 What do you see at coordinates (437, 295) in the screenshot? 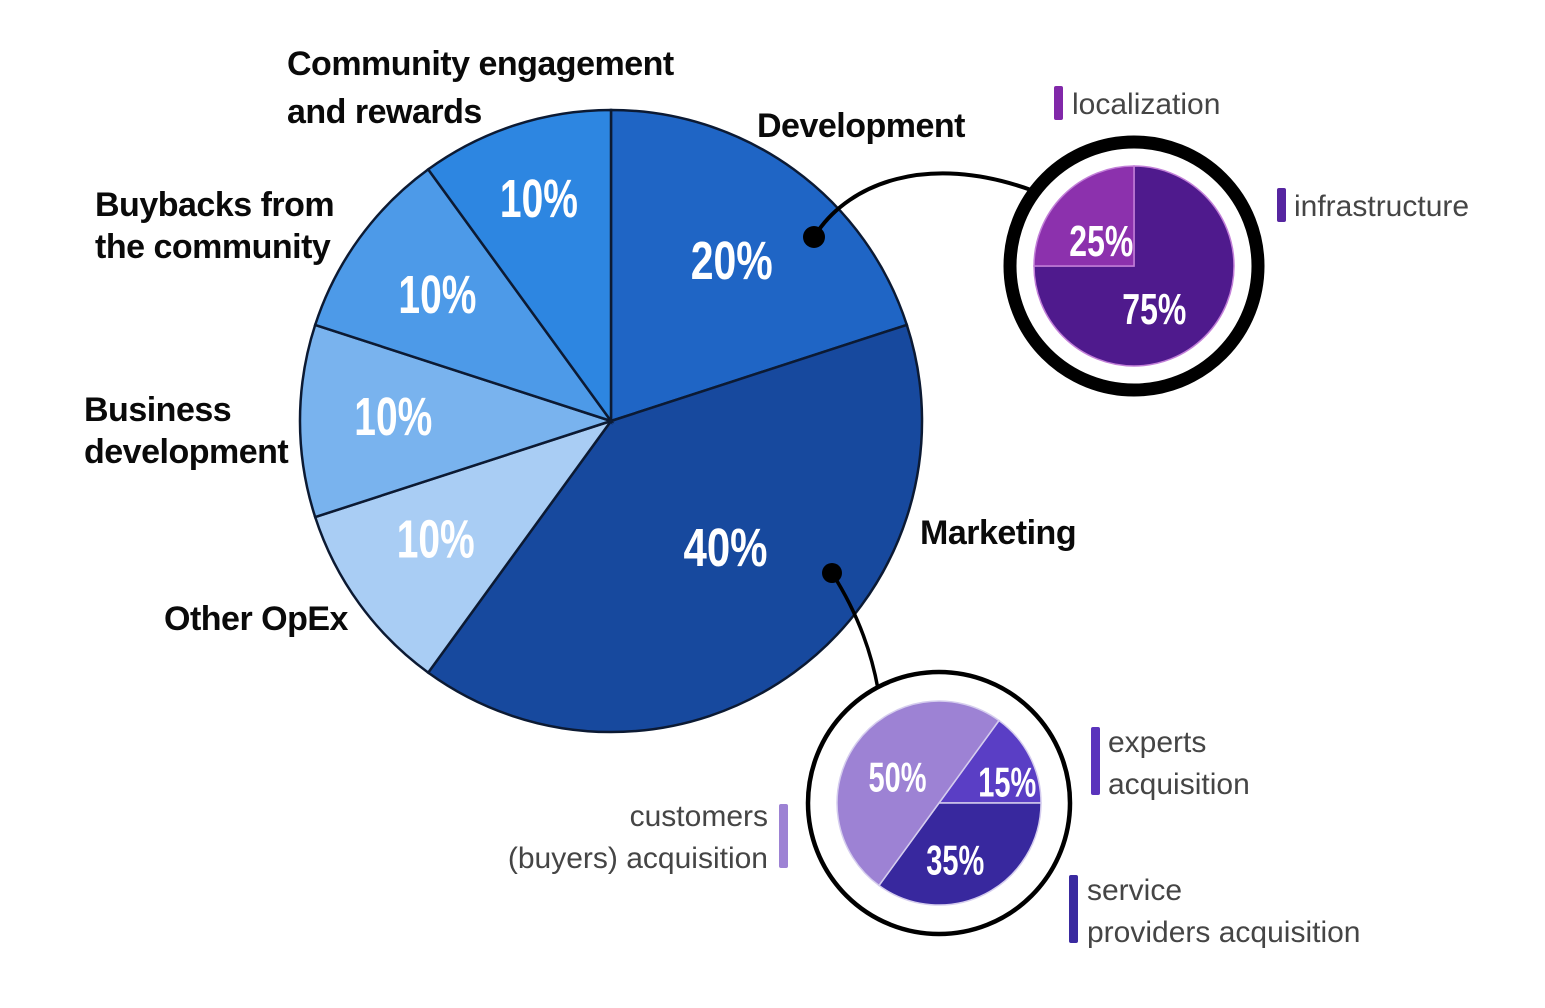
I see `slice-pct-buybacks-from-the-community: 10%` at bounding box center [437, 295].